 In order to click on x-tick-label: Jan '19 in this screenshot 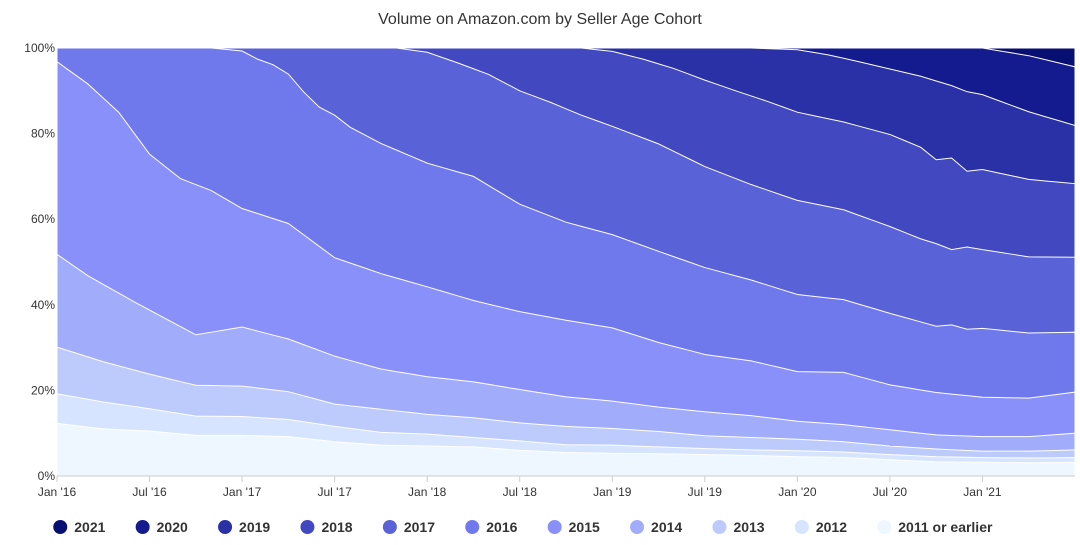, I will do `click(612, 492)`.